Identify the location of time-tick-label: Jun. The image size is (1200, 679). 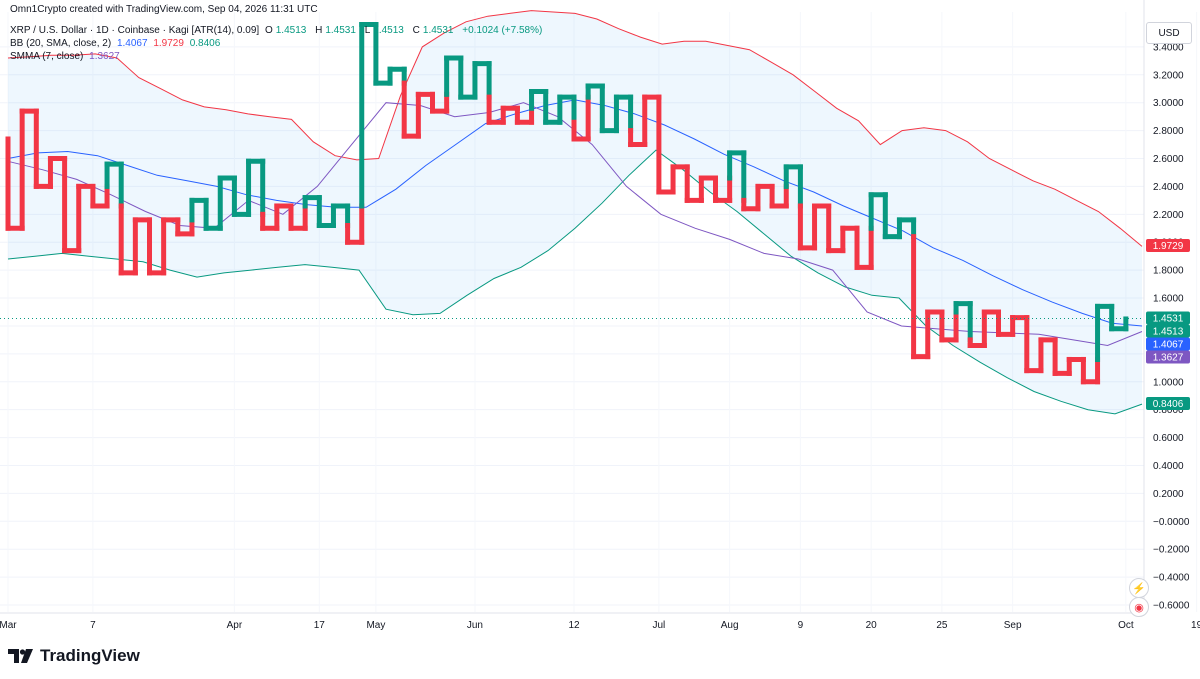
(475, 625).